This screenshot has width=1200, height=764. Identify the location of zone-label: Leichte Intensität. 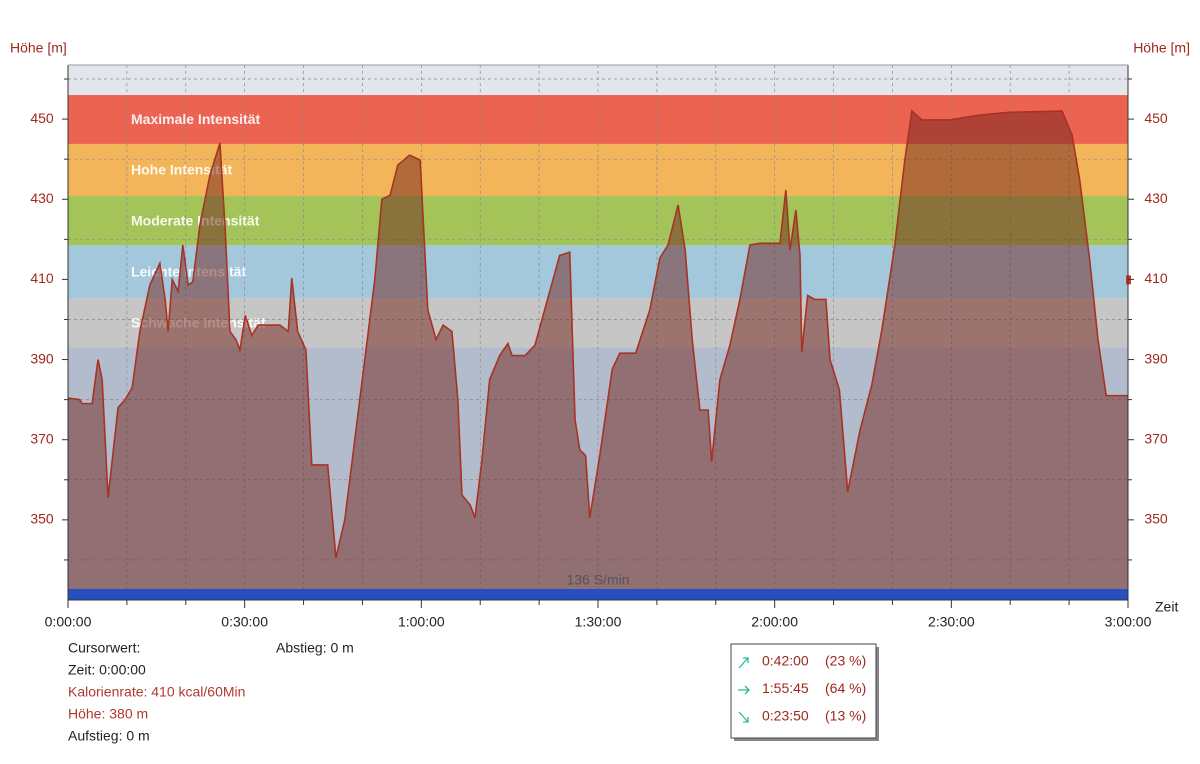
(188, 271).